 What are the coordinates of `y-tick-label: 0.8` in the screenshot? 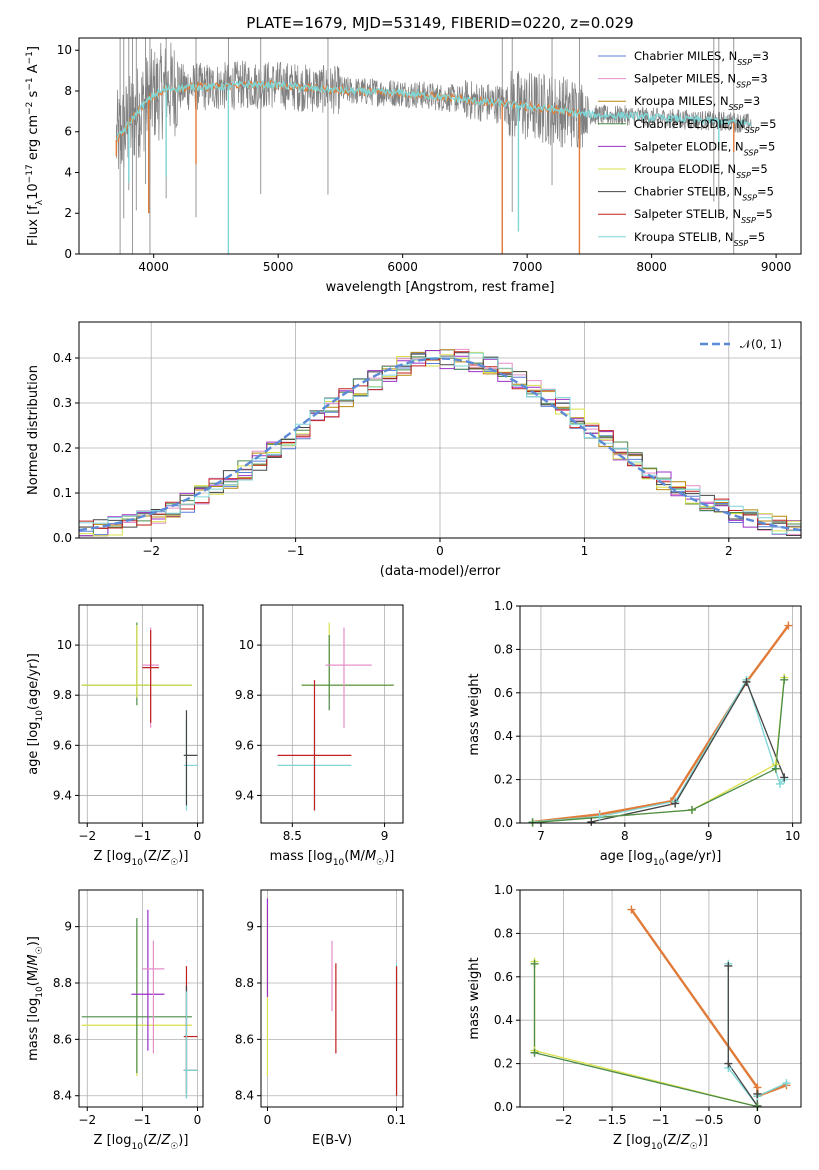 It's located at (503, 649).